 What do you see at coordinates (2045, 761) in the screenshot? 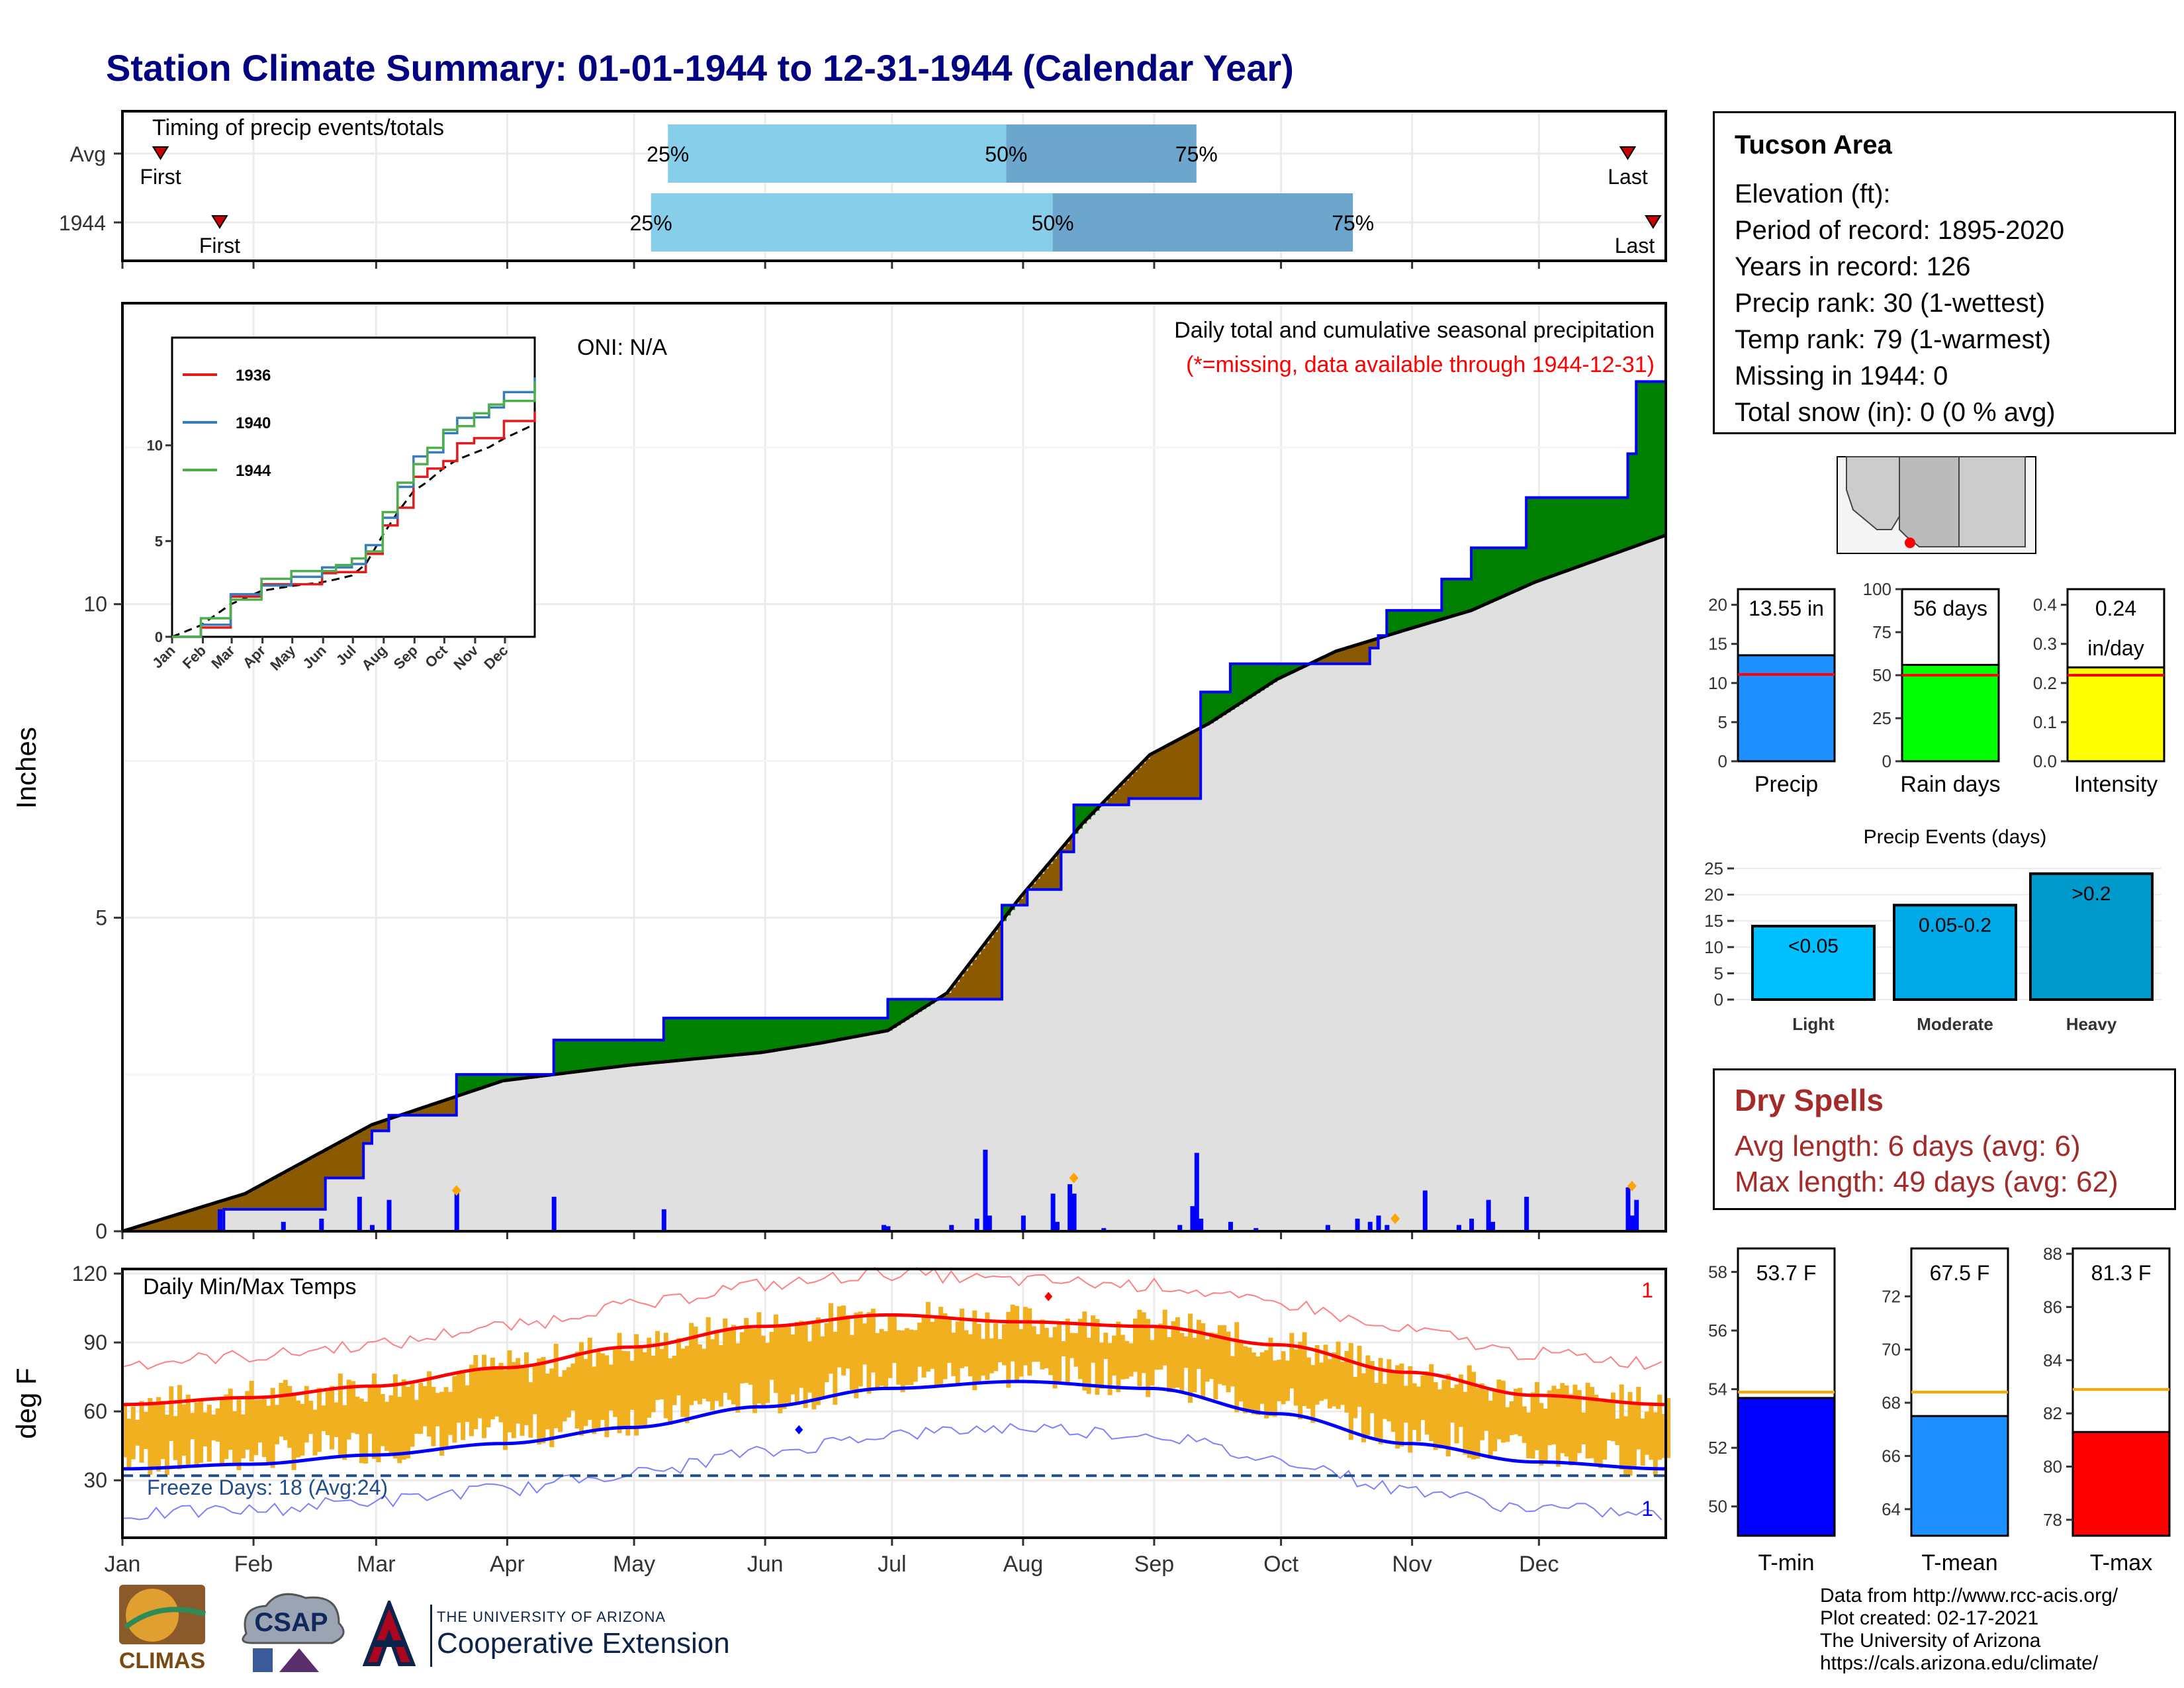
I see `summary-bar-tick-label: 0.0` at bounding box center [2045, 761].